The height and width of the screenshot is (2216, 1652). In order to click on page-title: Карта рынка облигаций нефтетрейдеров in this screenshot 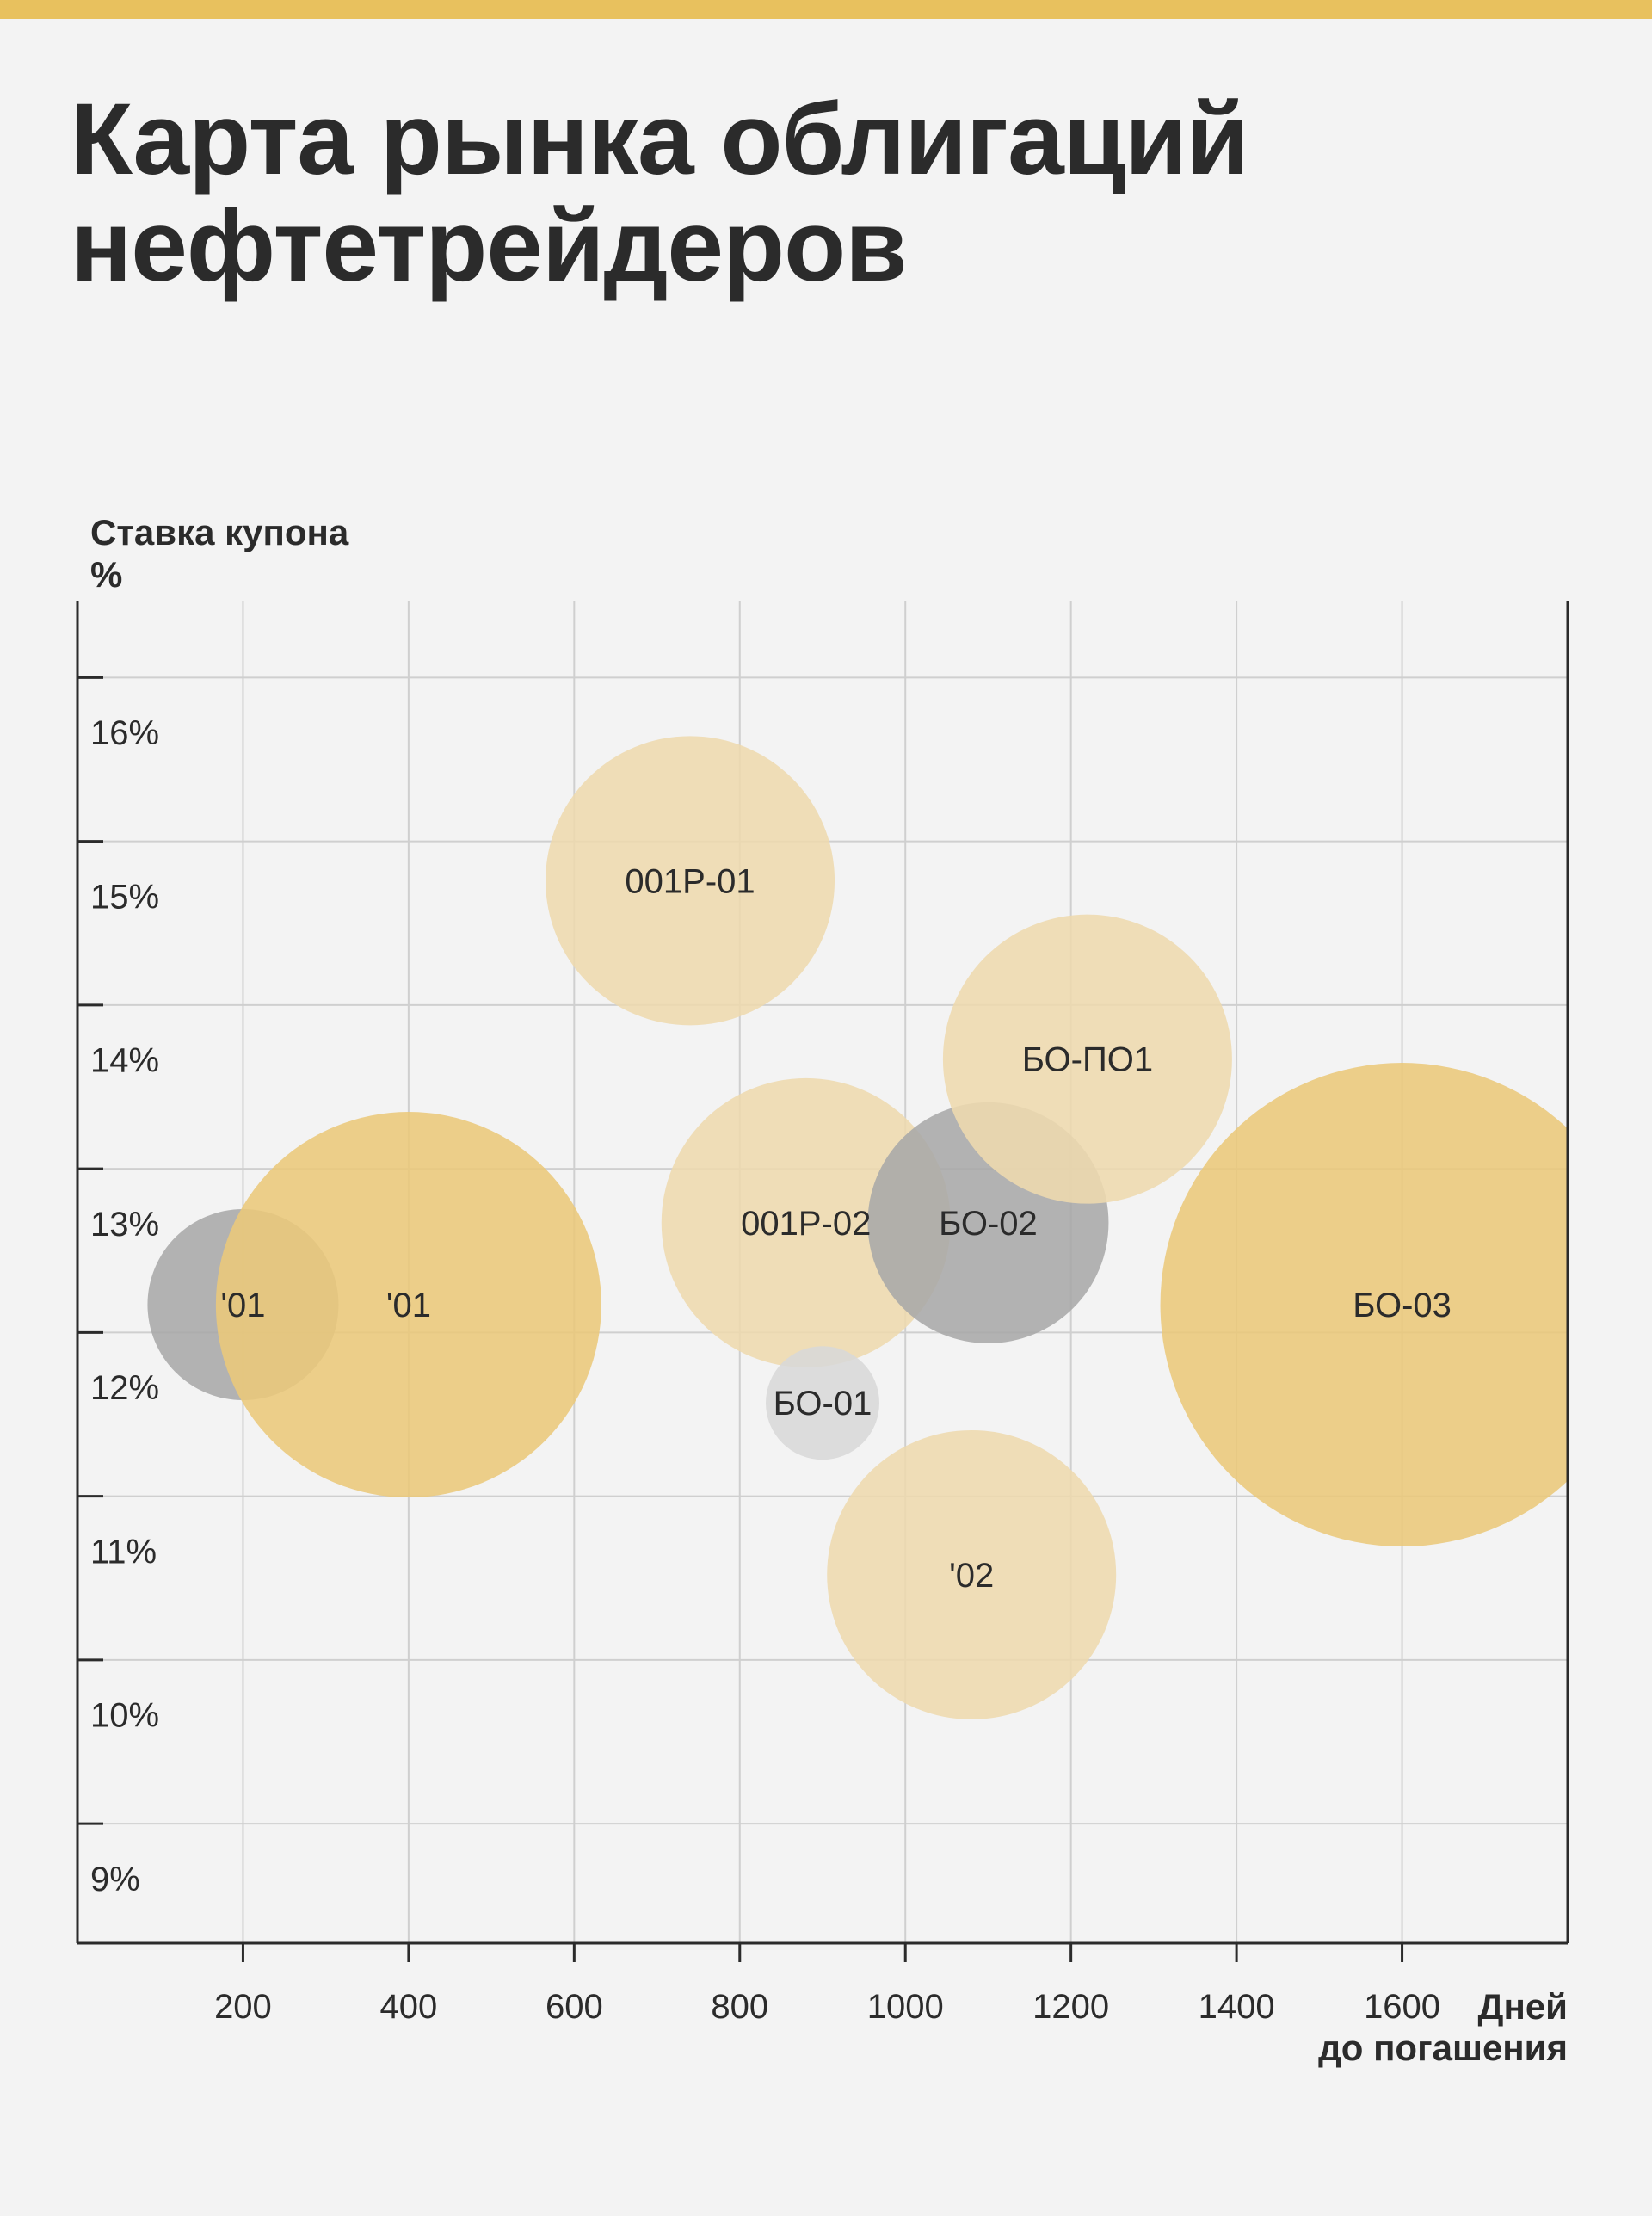, I will do `click(802, 192)`.